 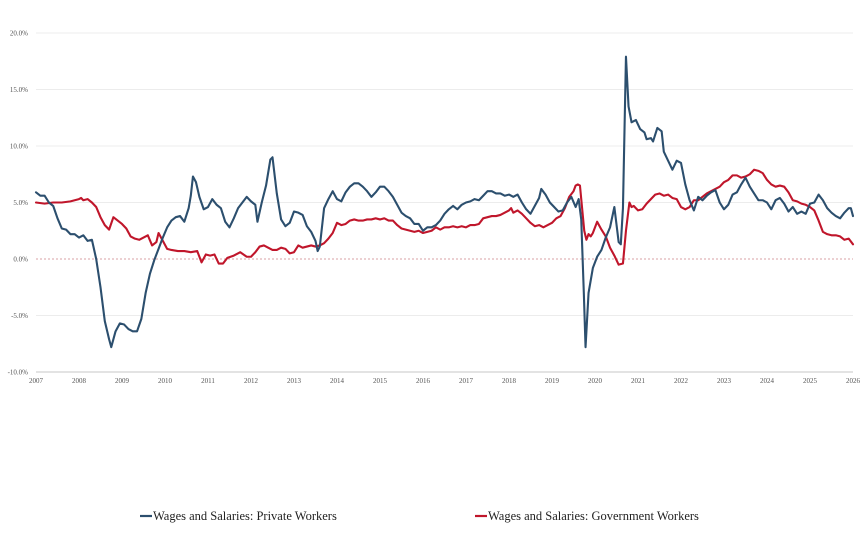 What do you see at coordinates (638, 381) in the screenshot?
I see `x-tick-label: 2021` at bounding box center [638, 381].